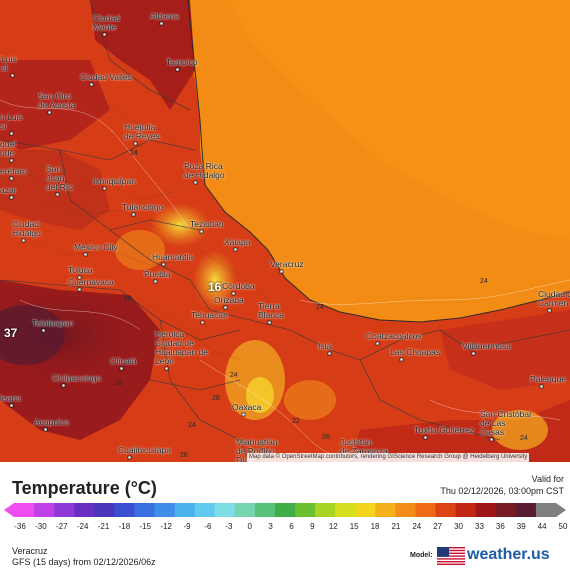  I want to click on city-label: Olinalá, so click(123, 361).